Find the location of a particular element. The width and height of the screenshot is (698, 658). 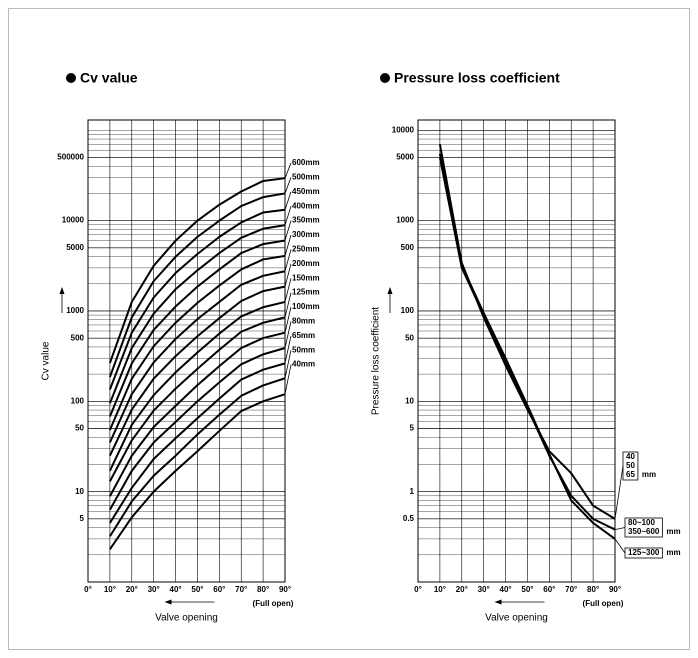

legend-label: 50 is located at coordinates (630, 465).